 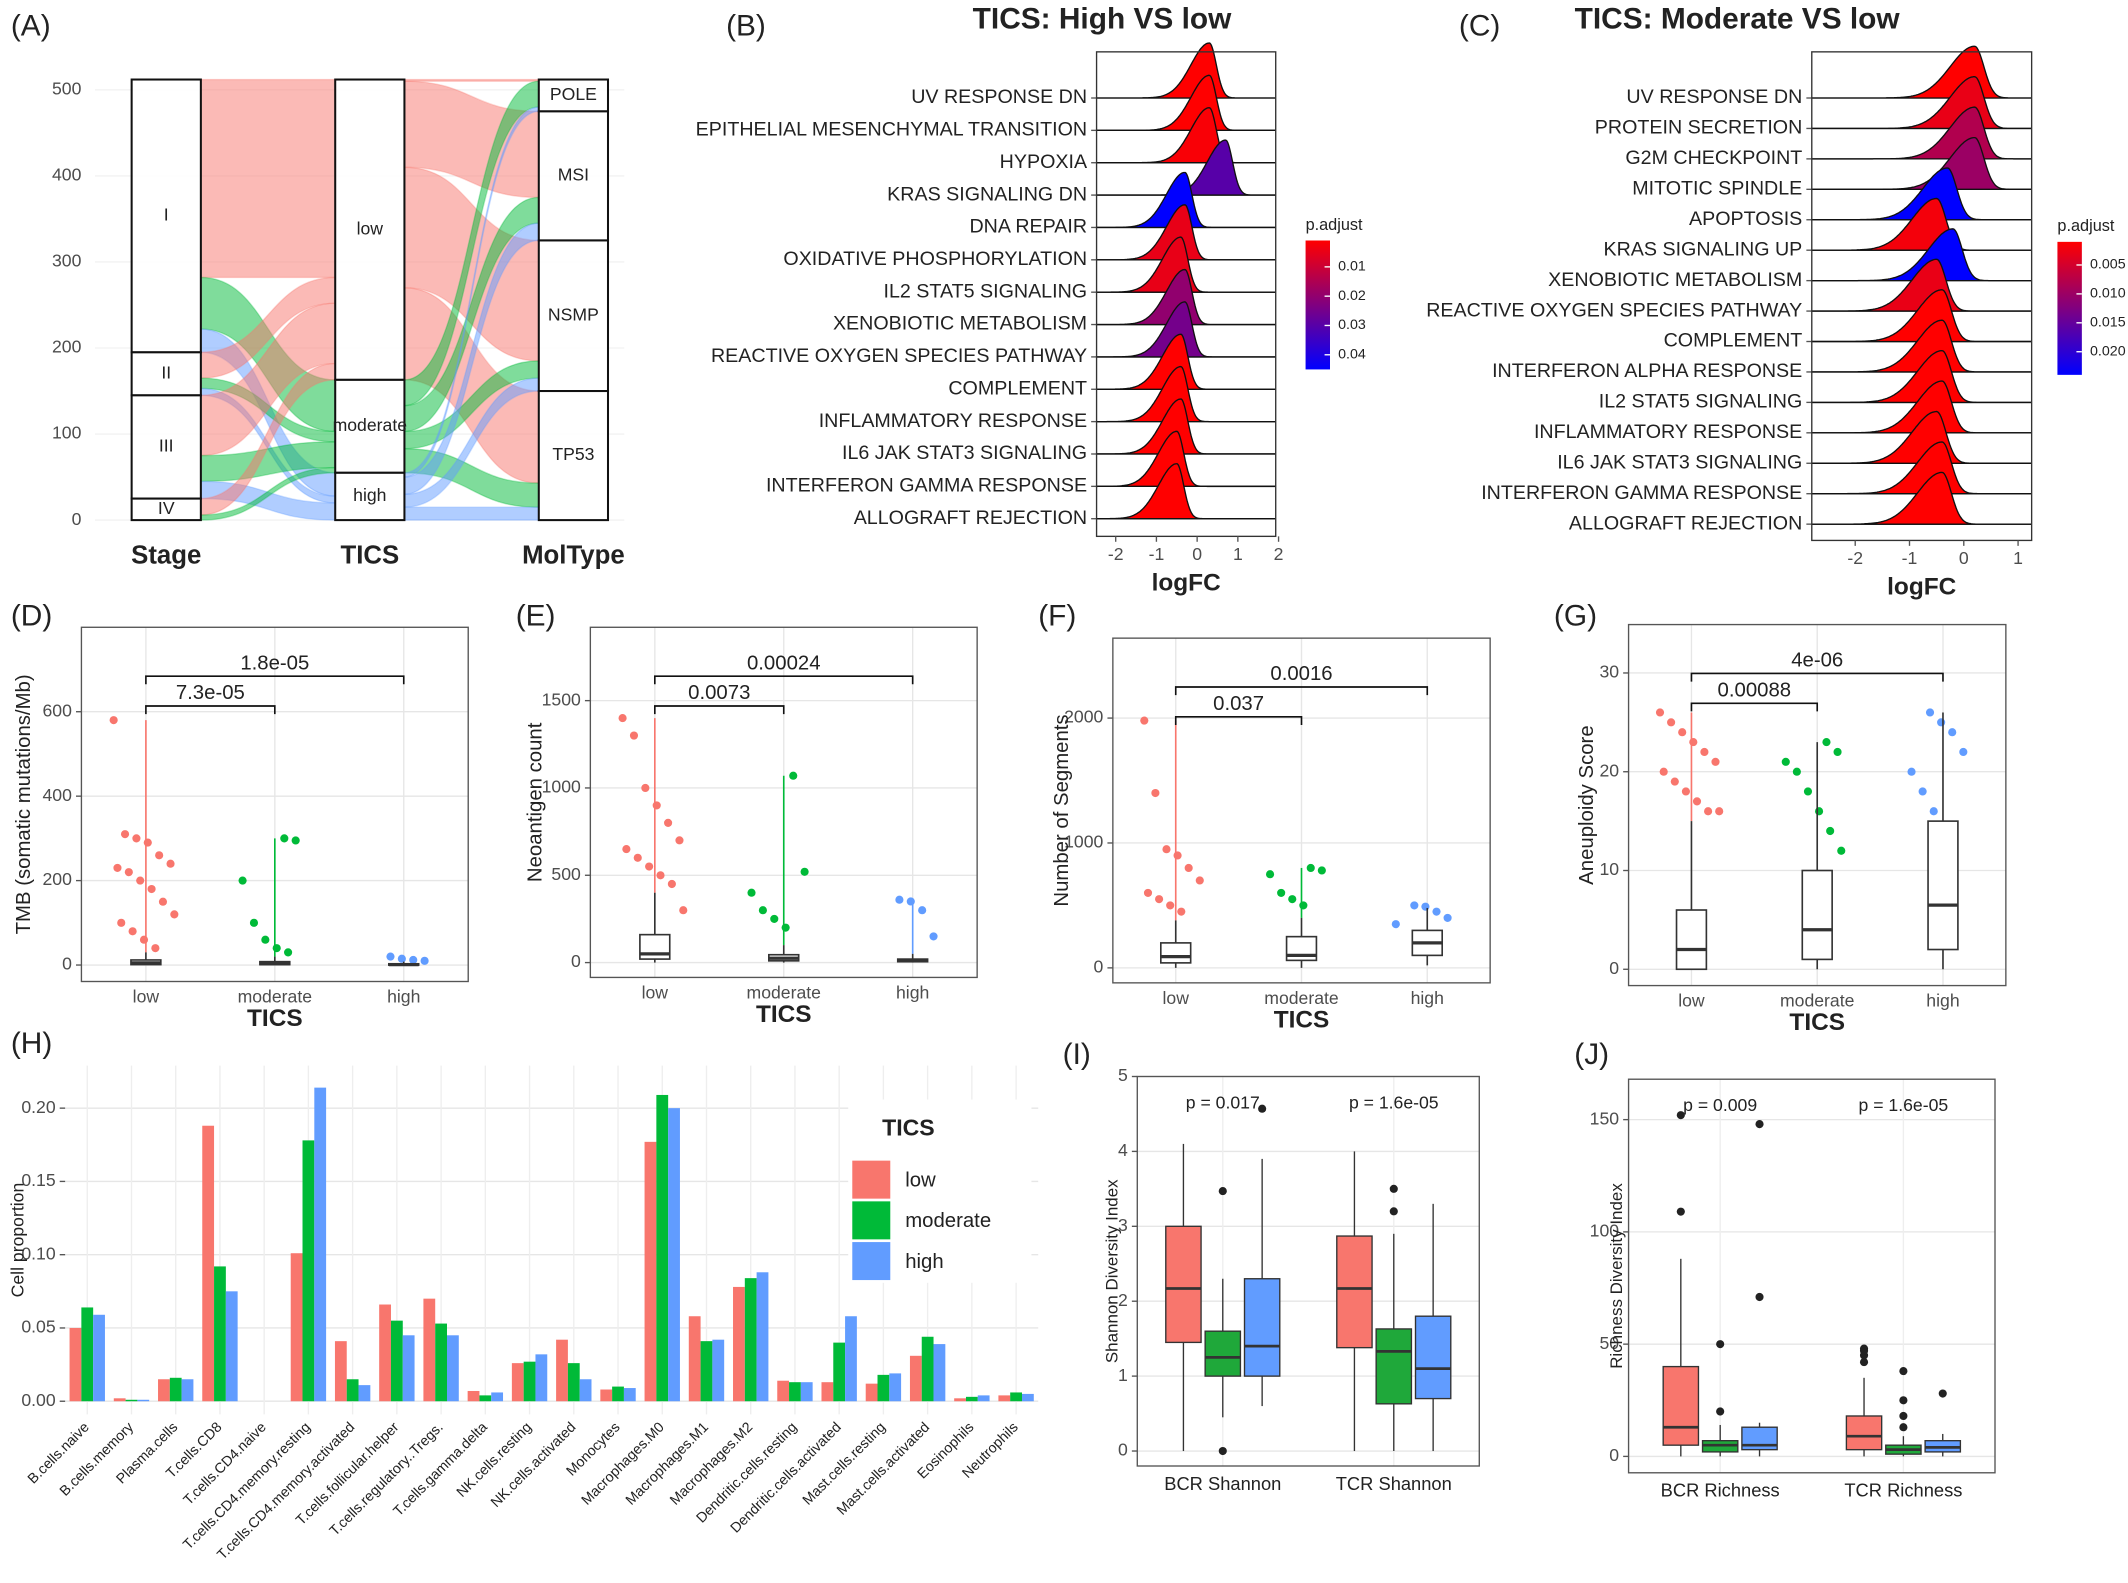 I want to click on panel-label: (I), so click(x=1077, y=1054).